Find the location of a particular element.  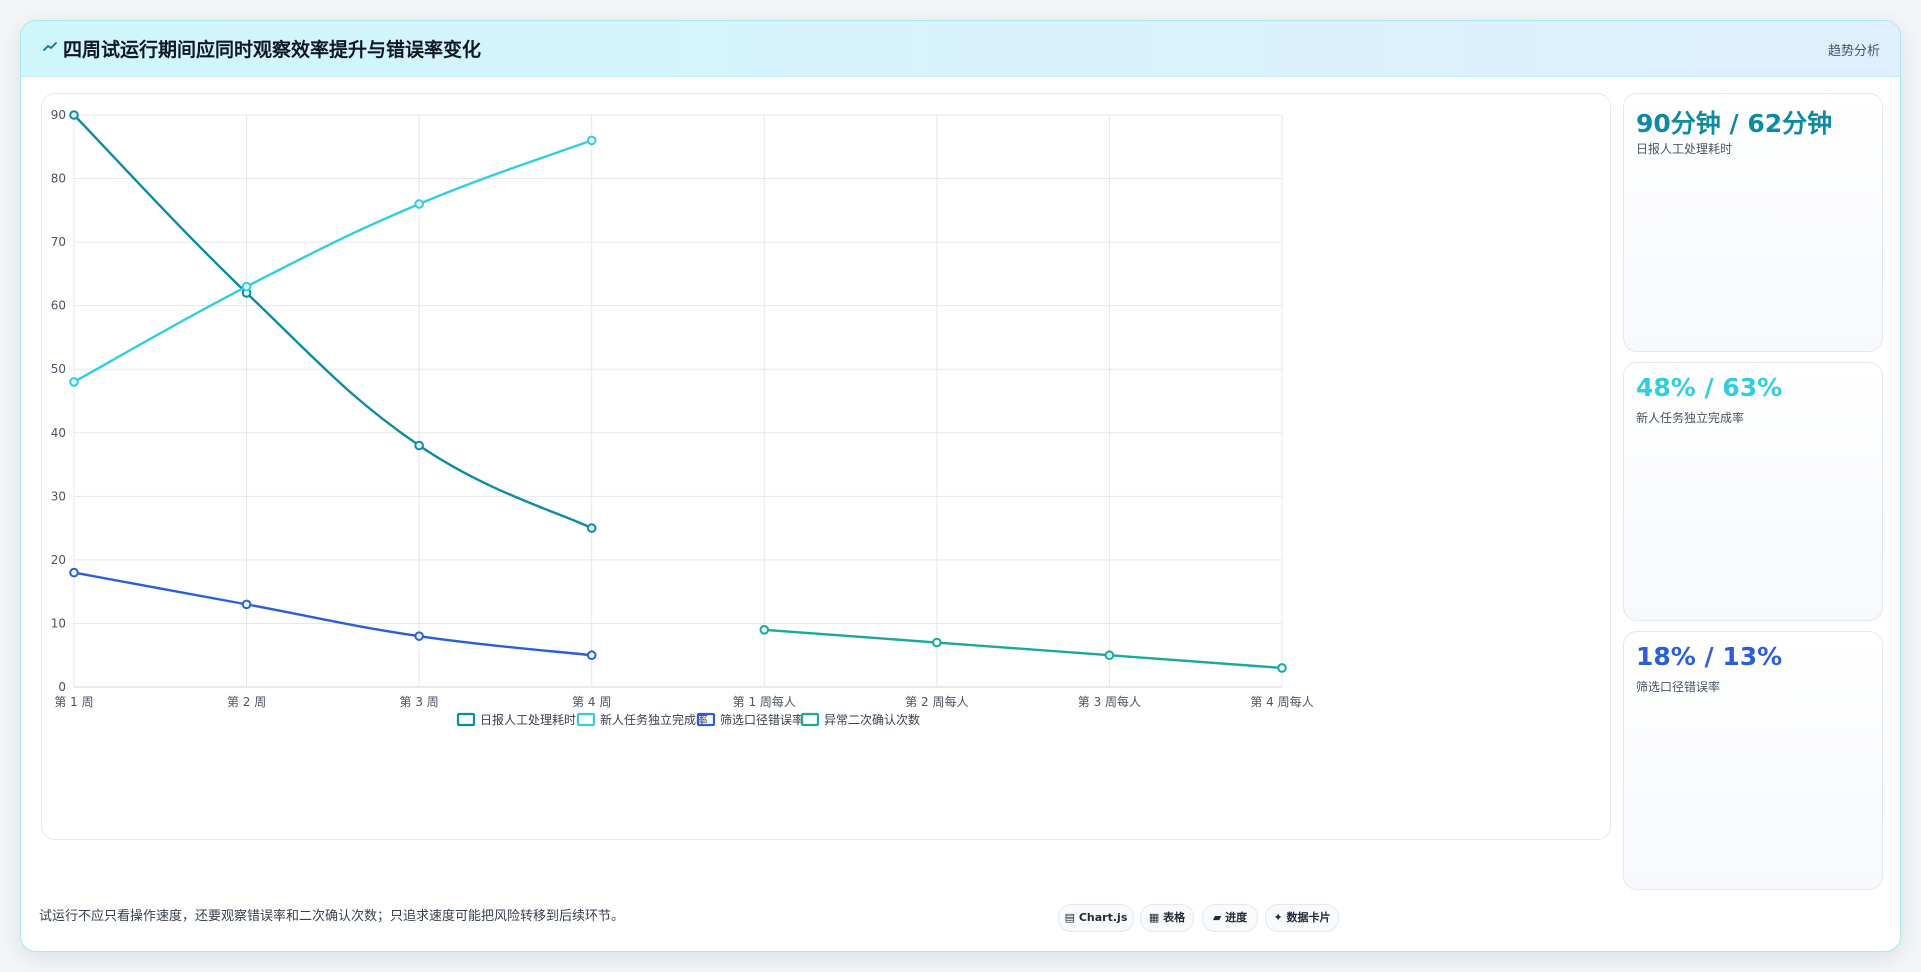

x-tick-label: 第 2 周每人 is located at coordinates (936, 701).